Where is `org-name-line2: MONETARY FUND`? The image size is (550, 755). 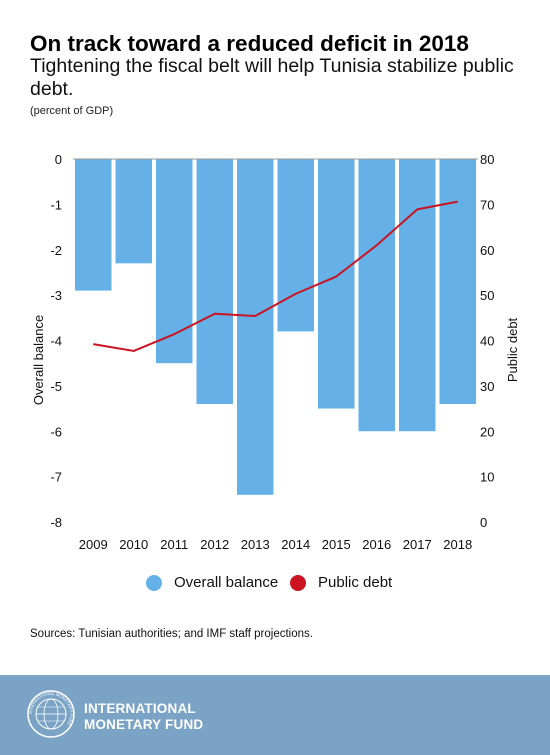 org-name-line2: MONETARY FUND is located at coordinates (144, 724).